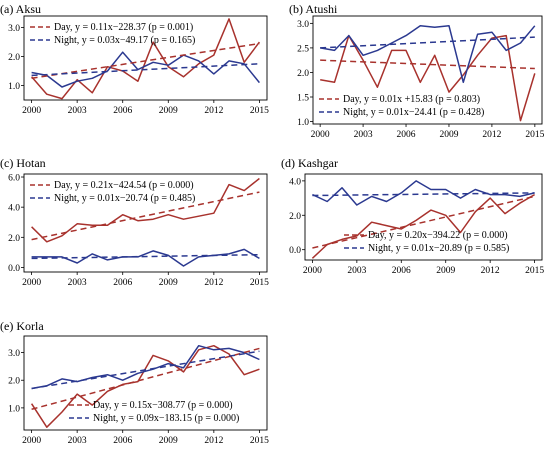 The image size is (550, 451). Describe the element at coordinates (23, 163) in the screenshot. I see `panel-title: (c) Hotan` at that location.